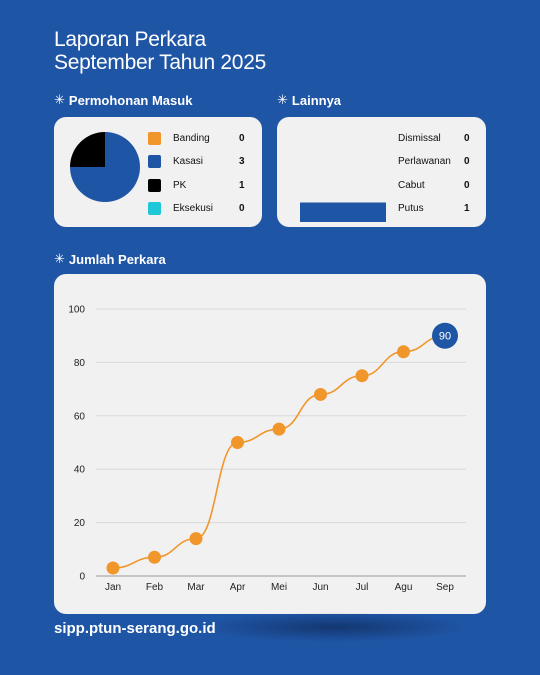 This screenshot has height=675, width=540. What do you see at coordinates (80, 523) in the screenshot?
I see `y-tick-label: 20` at bounding box center [80, 523].